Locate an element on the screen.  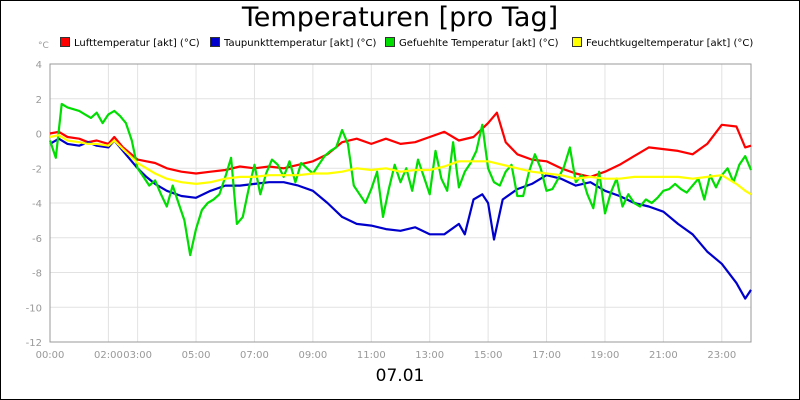
x-tick-label: 13:00 is located at coordinates (429, 355).